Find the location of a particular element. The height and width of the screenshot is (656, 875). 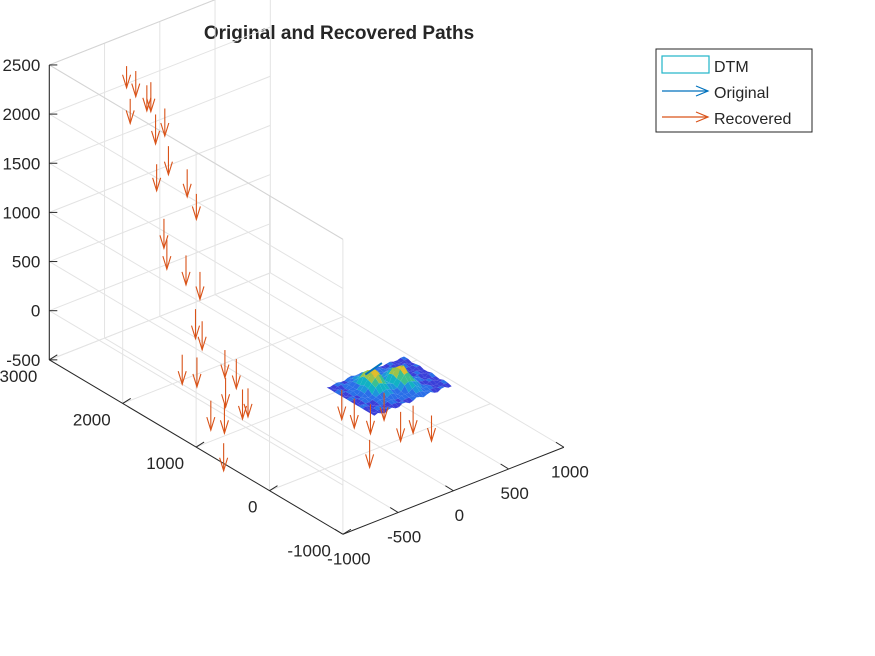

y-tick-mark is located at coordinates (273, 488).